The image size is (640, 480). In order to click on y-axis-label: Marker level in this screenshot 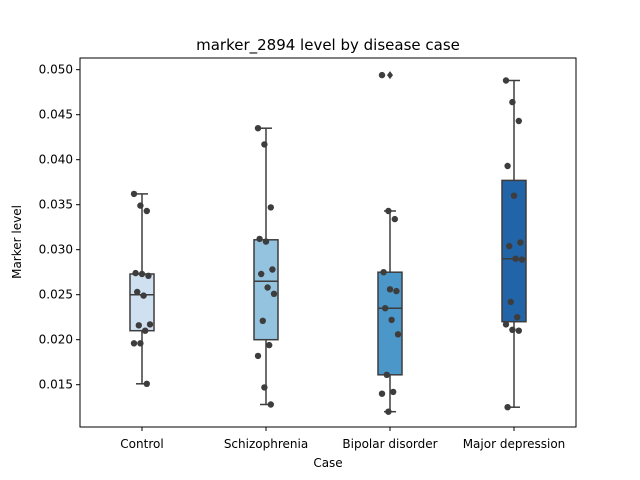, I will do `click(17, 242)`.